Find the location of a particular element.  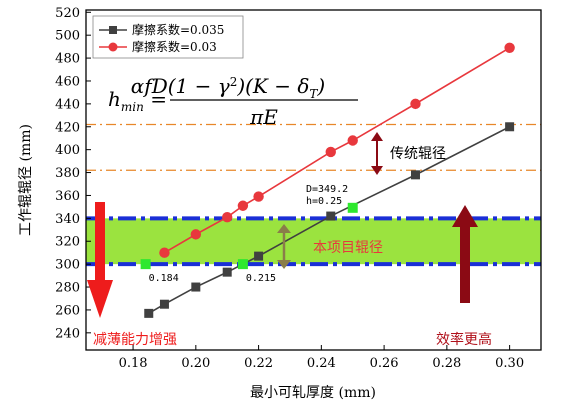

y-tick-label: 260 is located at coordinates (67, 310).